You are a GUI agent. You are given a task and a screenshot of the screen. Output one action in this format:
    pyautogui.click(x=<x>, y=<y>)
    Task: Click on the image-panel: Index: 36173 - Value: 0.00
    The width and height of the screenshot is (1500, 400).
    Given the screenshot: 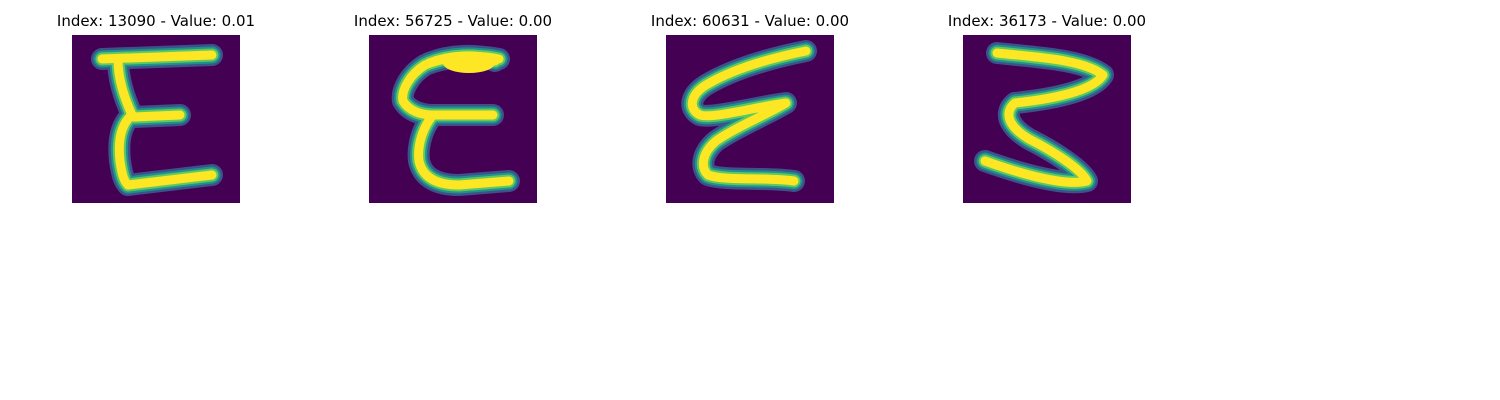 What is the action you would take?
    pyautogui.click(x=1047, y=105)
    